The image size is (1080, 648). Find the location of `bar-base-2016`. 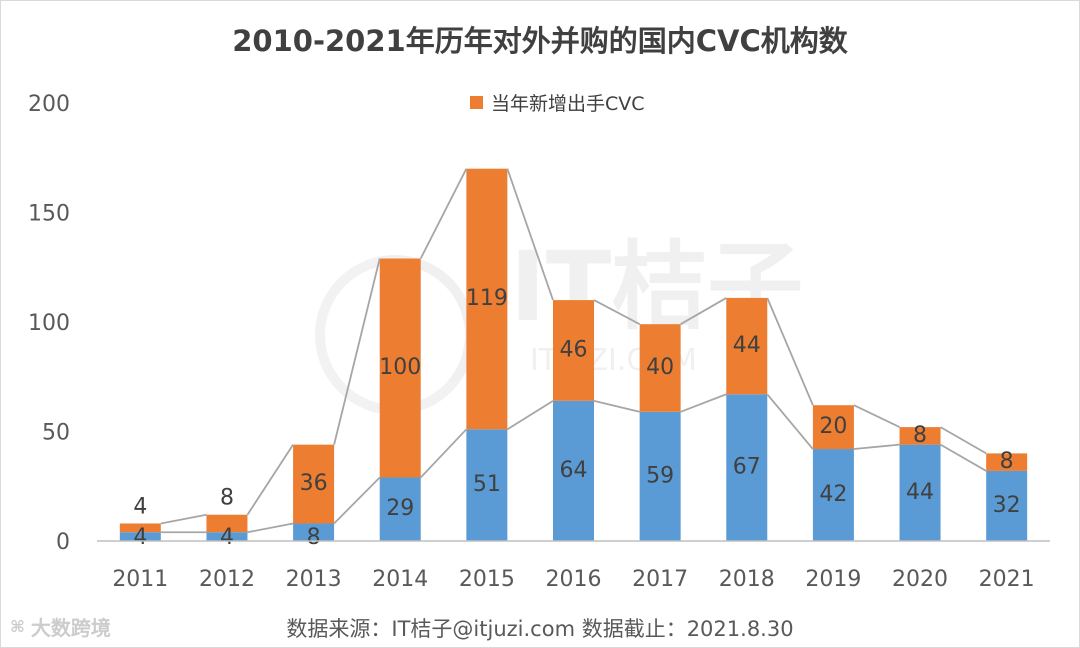

bar-base-2016 is located at coordinates (573, 470).